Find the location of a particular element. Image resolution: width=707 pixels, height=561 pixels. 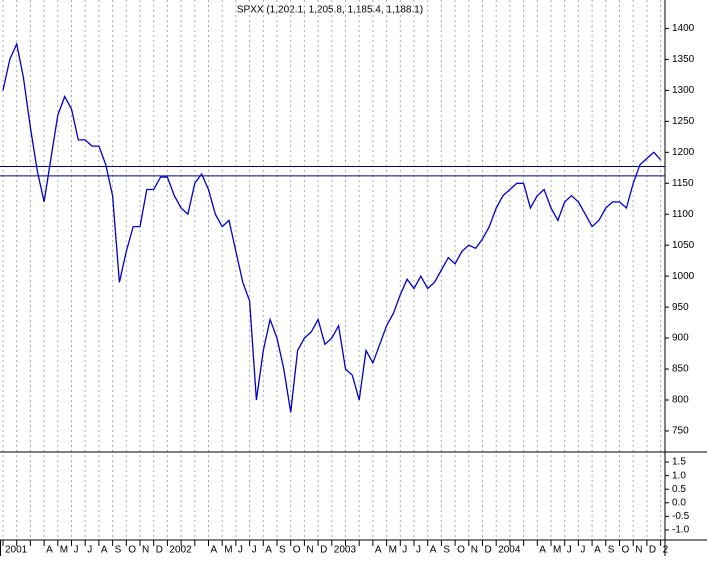

x-tick-label: 2003 is located at coordinates (345, 550).